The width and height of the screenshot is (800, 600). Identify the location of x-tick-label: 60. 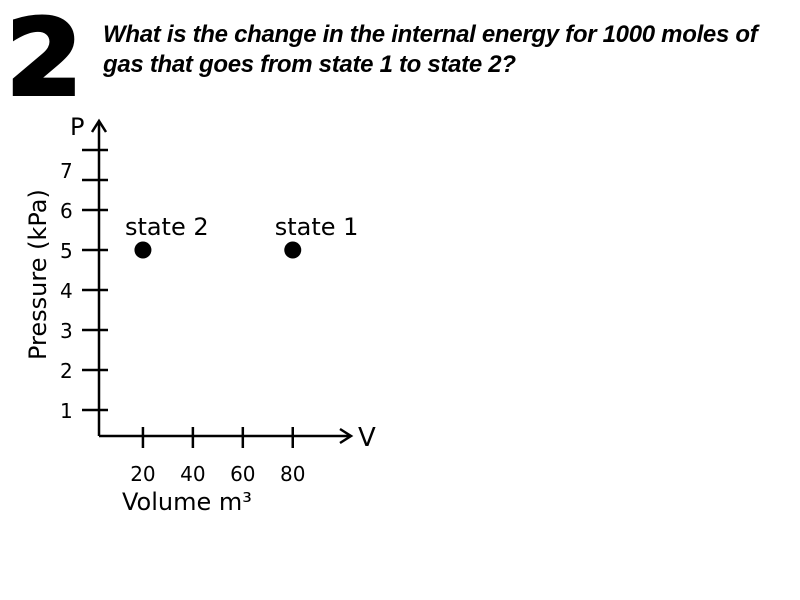
(242, 474).